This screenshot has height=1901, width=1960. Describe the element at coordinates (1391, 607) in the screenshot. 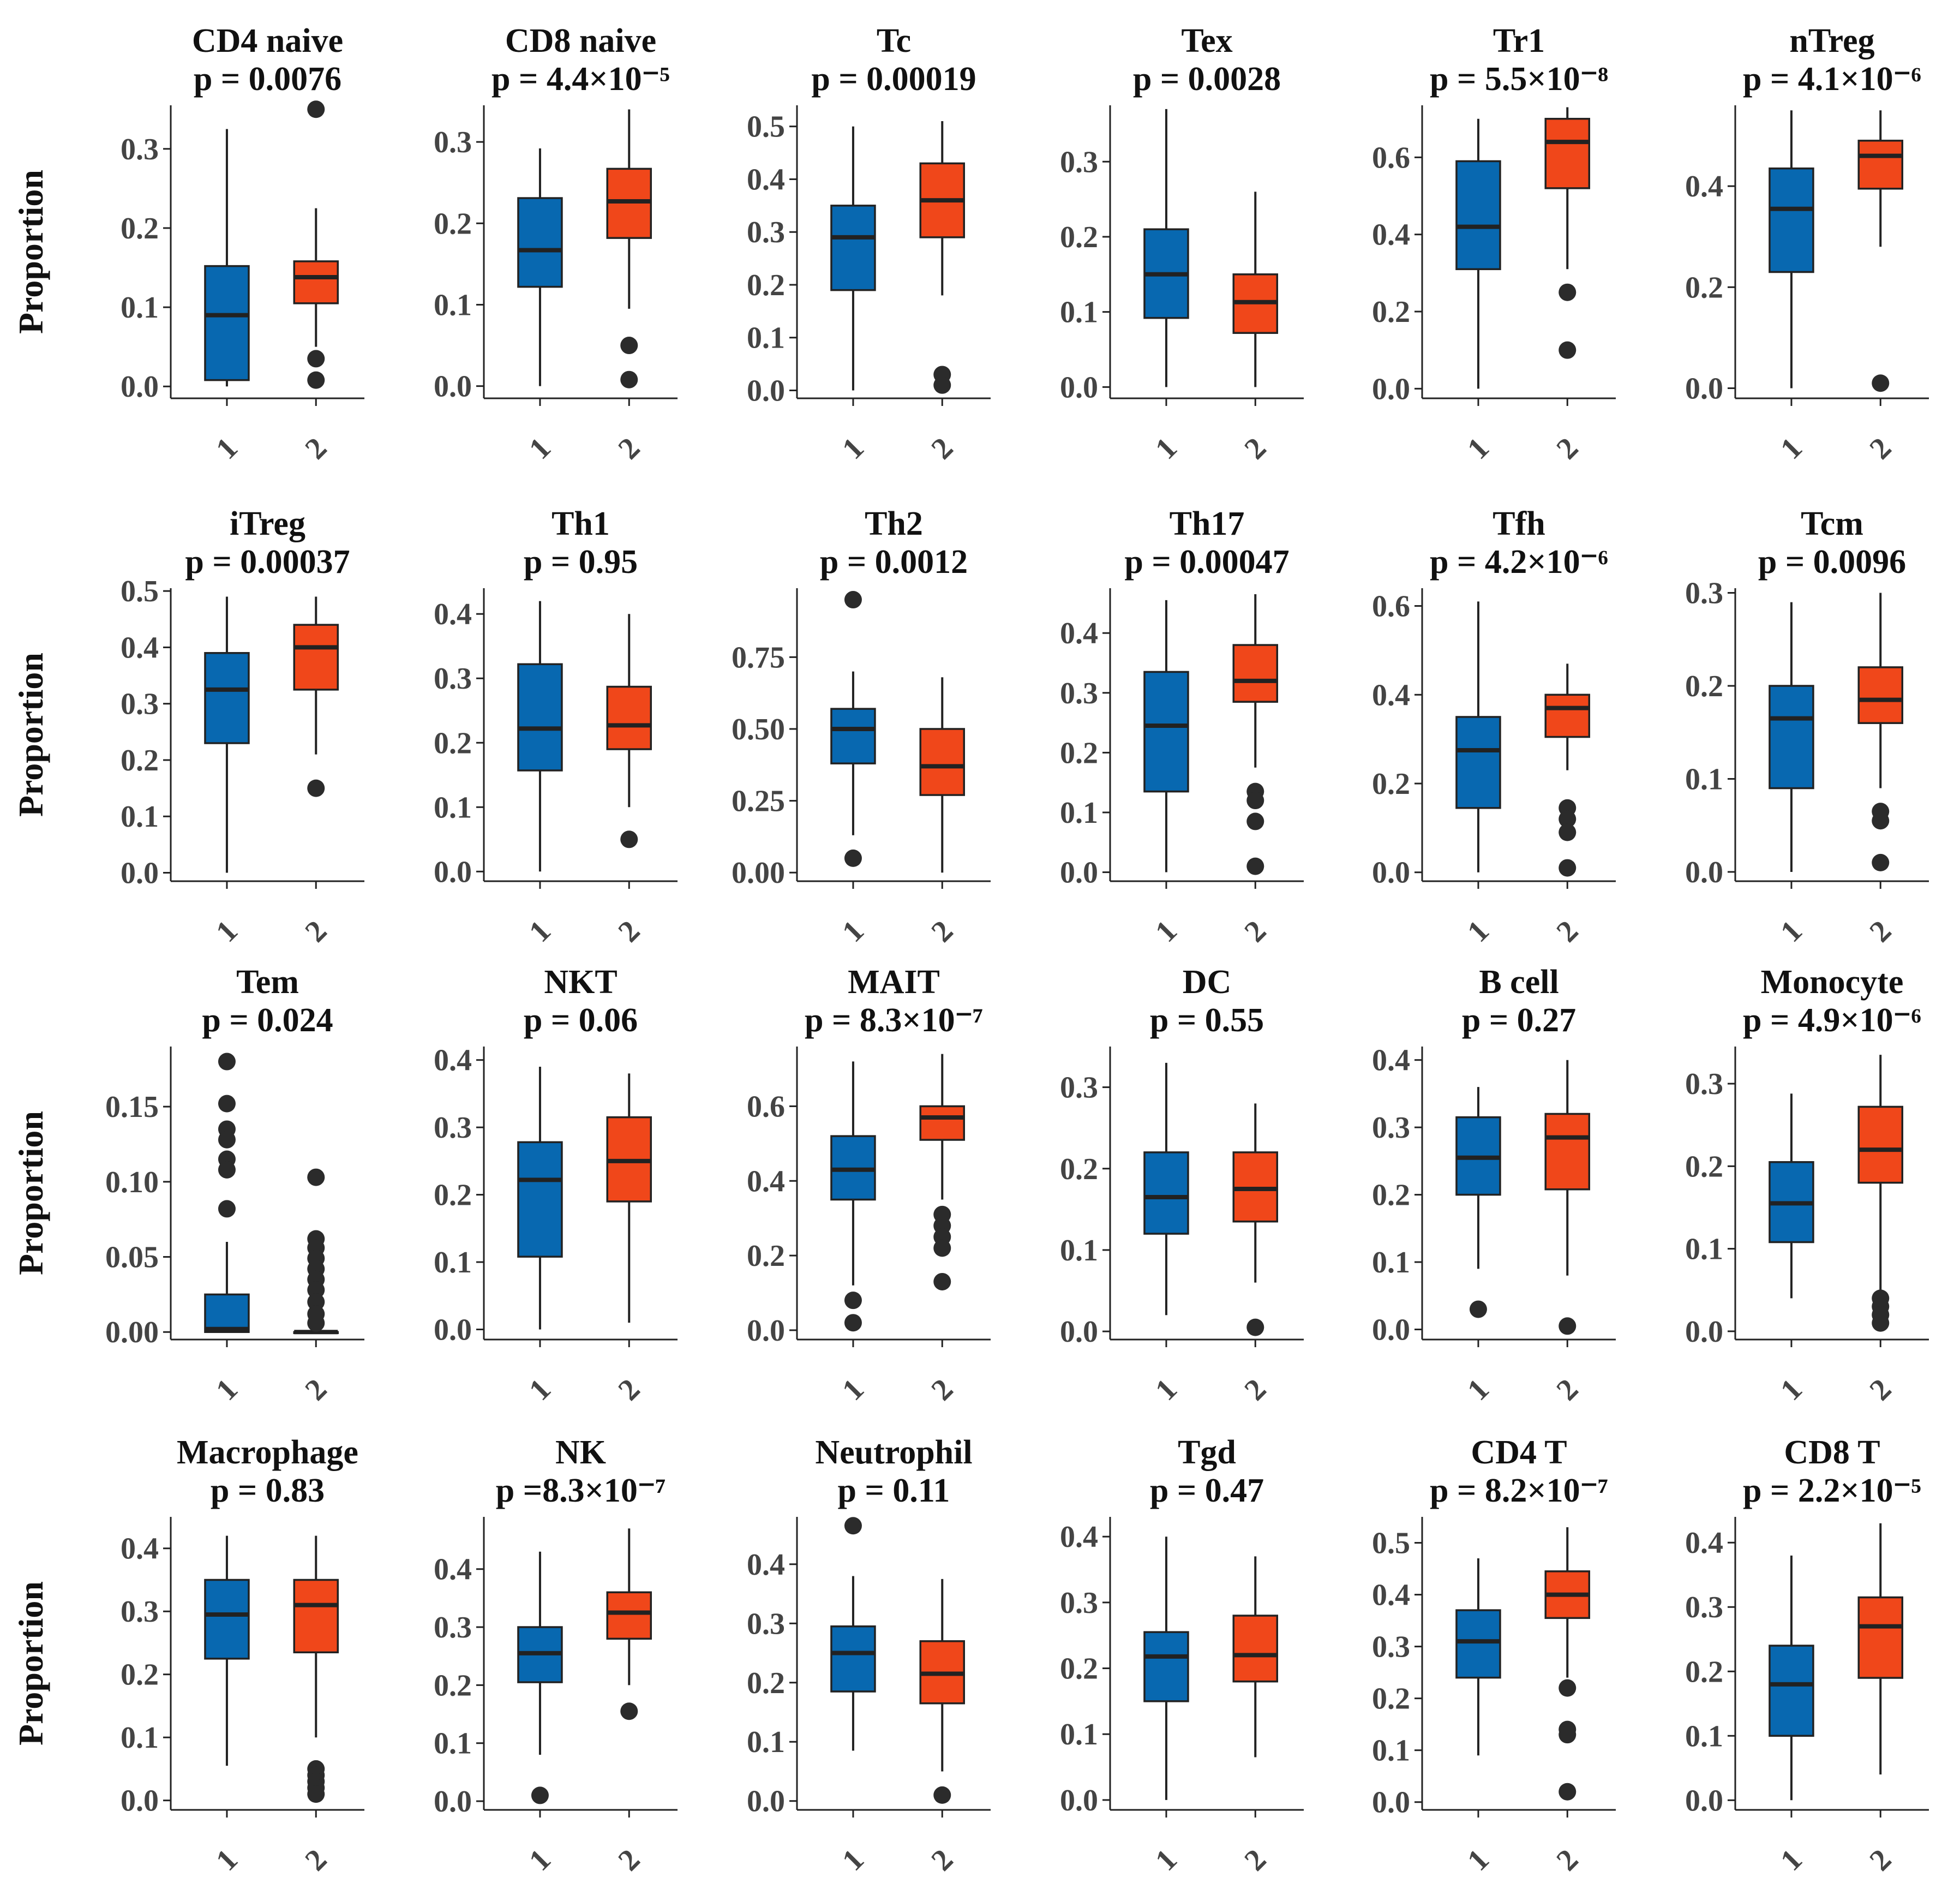

I see `y-tick-label: 0.6` at that location.